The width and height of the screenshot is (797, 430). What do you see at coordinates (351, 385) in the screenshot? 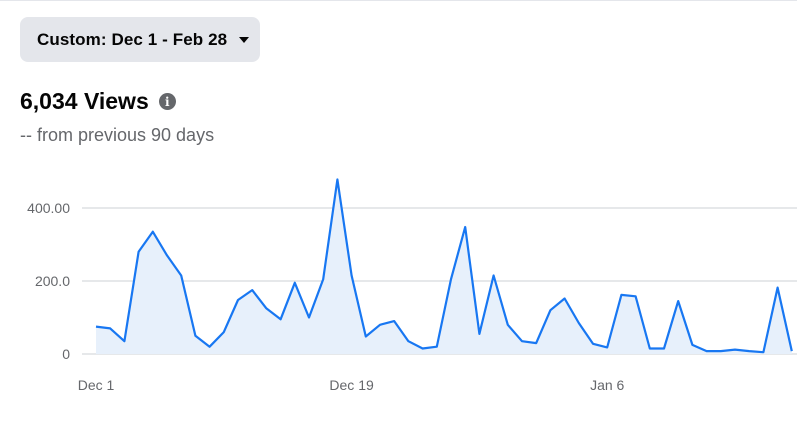
I see `x-tick-label: Dec 19` at bounding box center [351, 385].